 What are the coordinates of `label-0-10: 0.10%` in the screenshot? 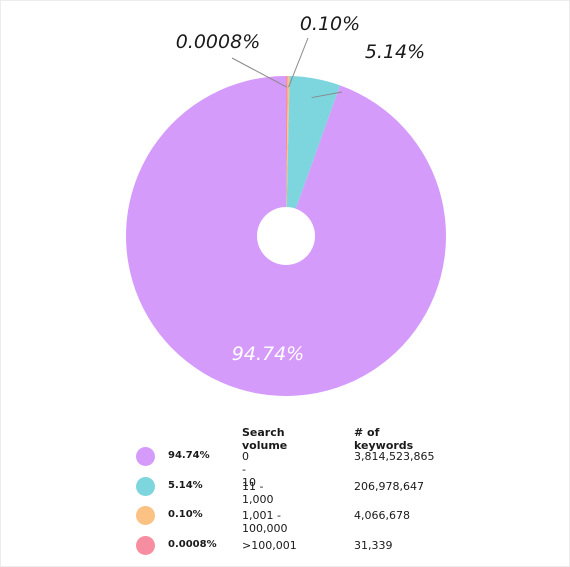 It's located at (330, 24).